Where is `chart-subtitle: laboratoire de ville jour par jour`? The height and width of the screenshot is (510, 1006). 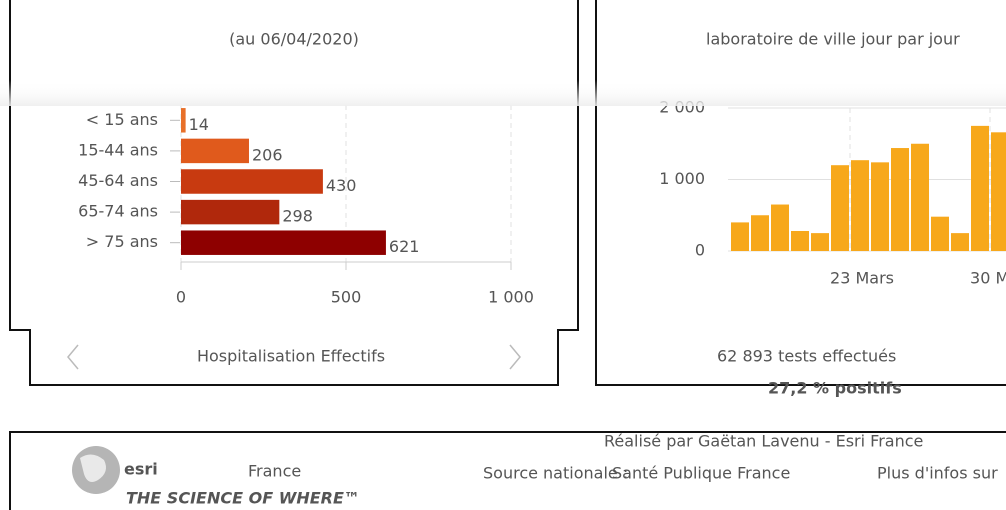
chart-subtitle: laboratoire de ville jour par jour is located at coordinates (833, 39).